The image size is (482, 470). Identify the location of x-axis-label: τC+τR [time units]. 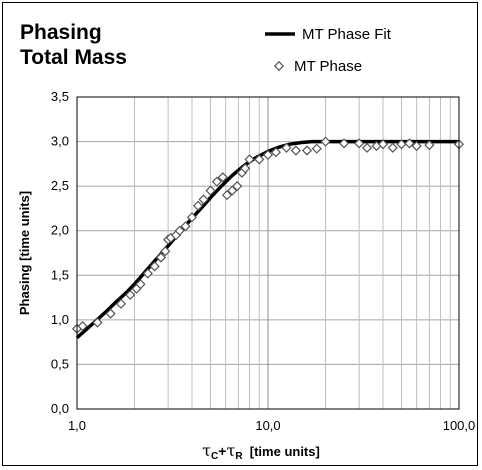
(261, 451).